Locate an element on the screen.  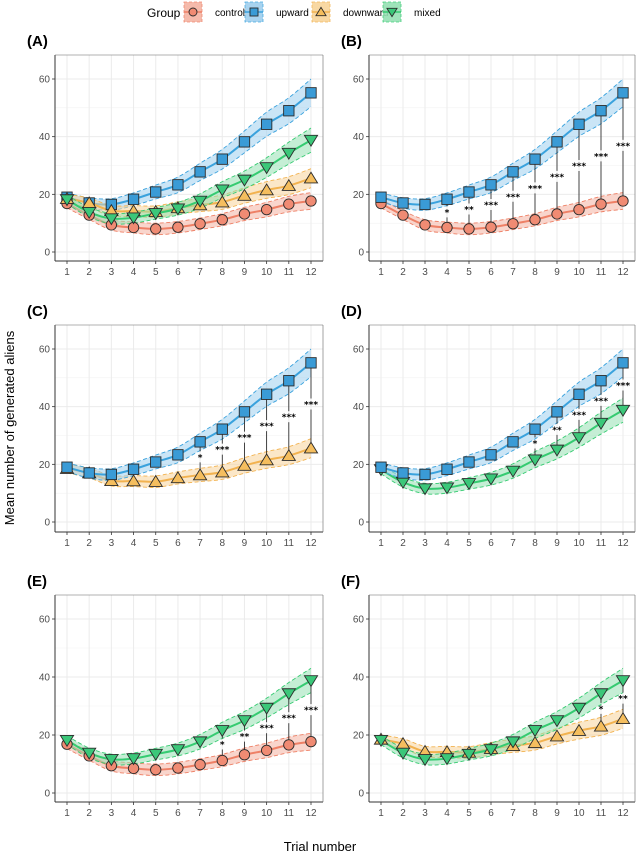
legend-item-upward: upward is located at coordinates (276, 12).